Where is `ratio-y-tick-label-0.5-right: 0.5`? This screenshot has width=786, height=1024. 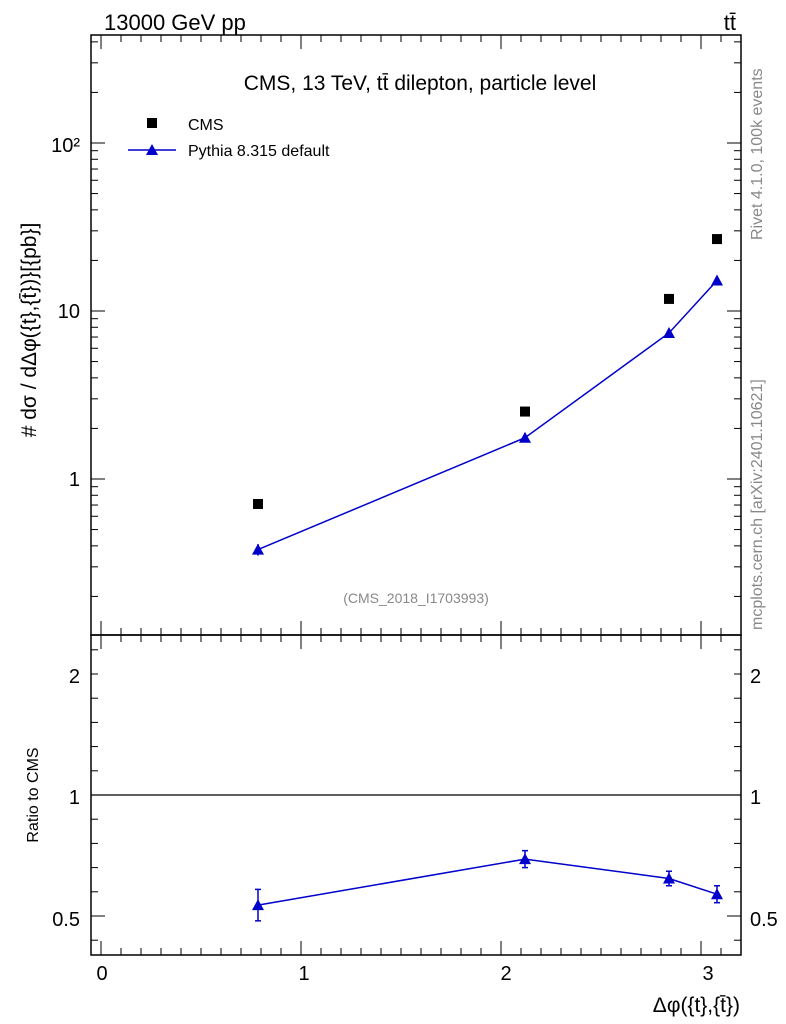
ratio-y-tick-label-0.5-right: 0.5 is located at coordinates (764, 920).